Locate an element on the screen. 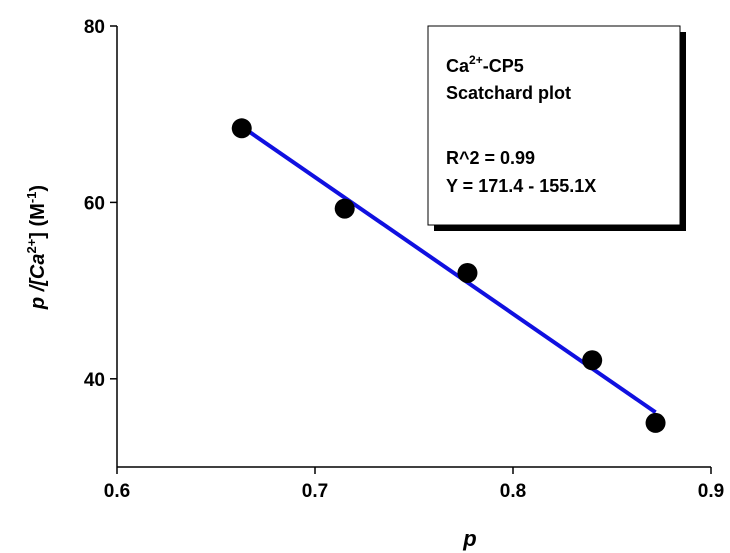 This screenshot has width=730, height=553. box is located at coordinates (554, 125).